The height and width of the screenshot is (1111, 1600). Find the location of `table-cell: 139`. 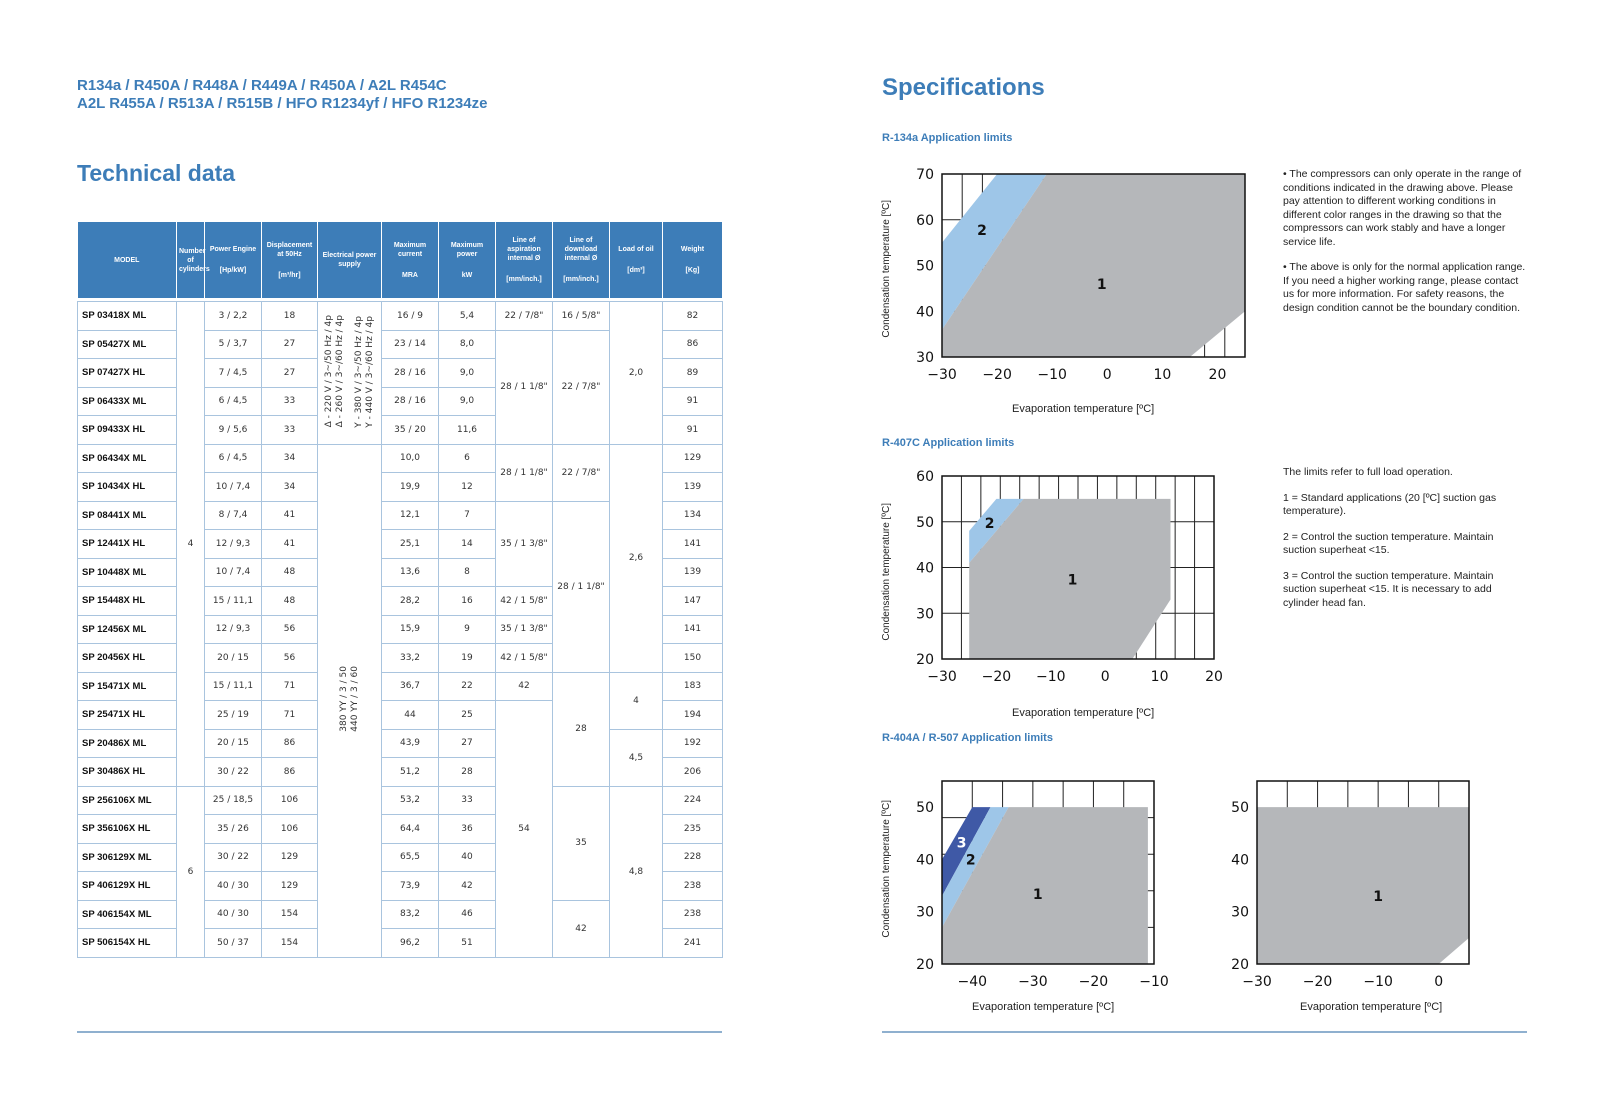

table-cell: 139 is located at coordinates (692, 487).